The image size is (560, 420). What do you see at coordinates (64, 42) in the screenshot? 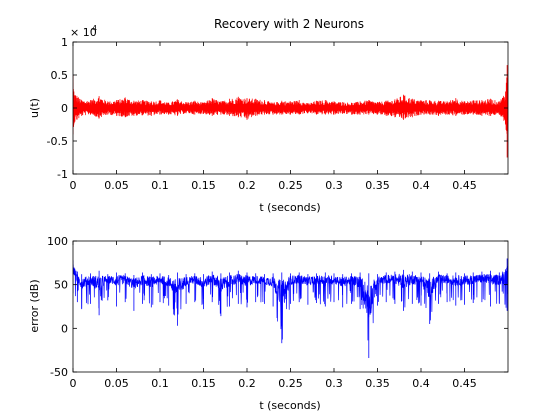
I see `y-tick-label: 1` at bounding box center [64, 42].